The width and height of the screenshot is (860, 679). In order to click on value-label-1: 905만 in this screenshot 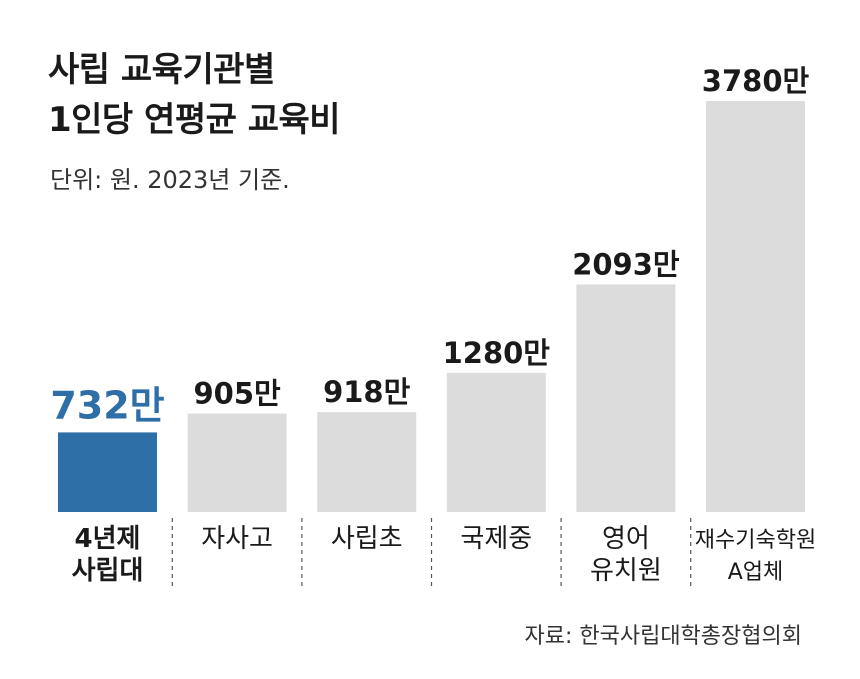, I will do `click(237, 394)`.